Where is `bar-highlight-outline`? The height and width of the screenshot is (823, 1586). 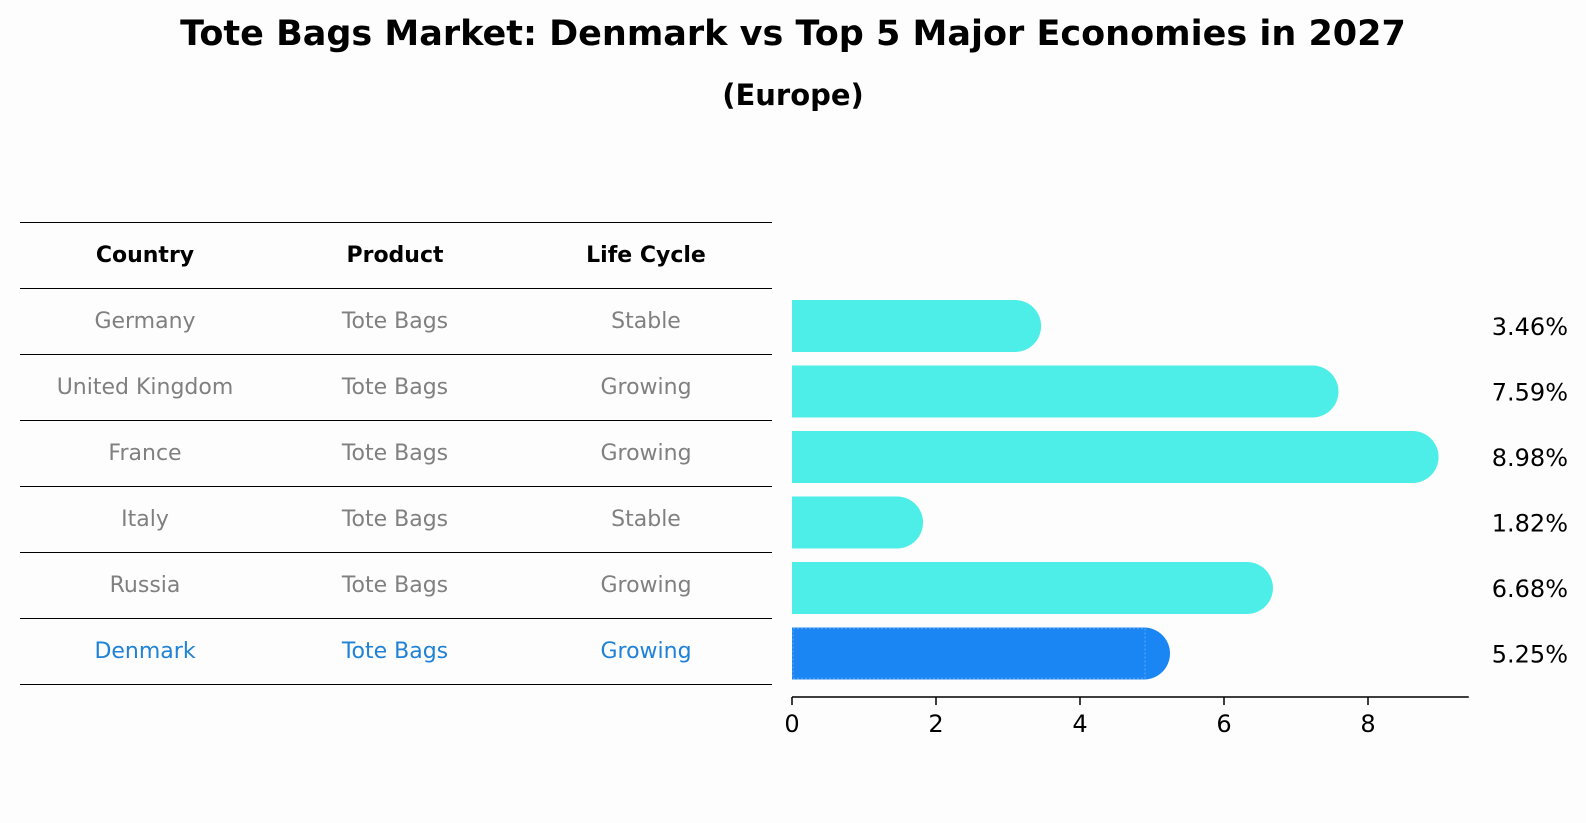 bar-highlight-outline is located at coordinates (969, 653).